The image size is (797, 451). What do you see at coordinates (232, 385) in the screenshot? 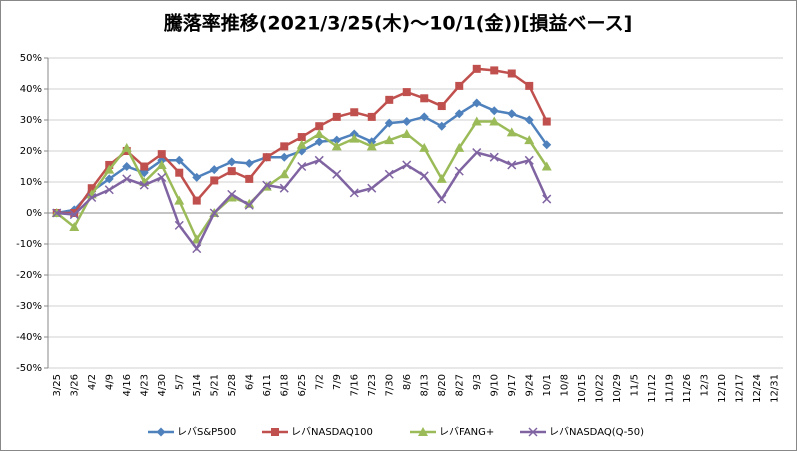
I see `x-tick-label: 5/28` at bounding box center [232, 385].